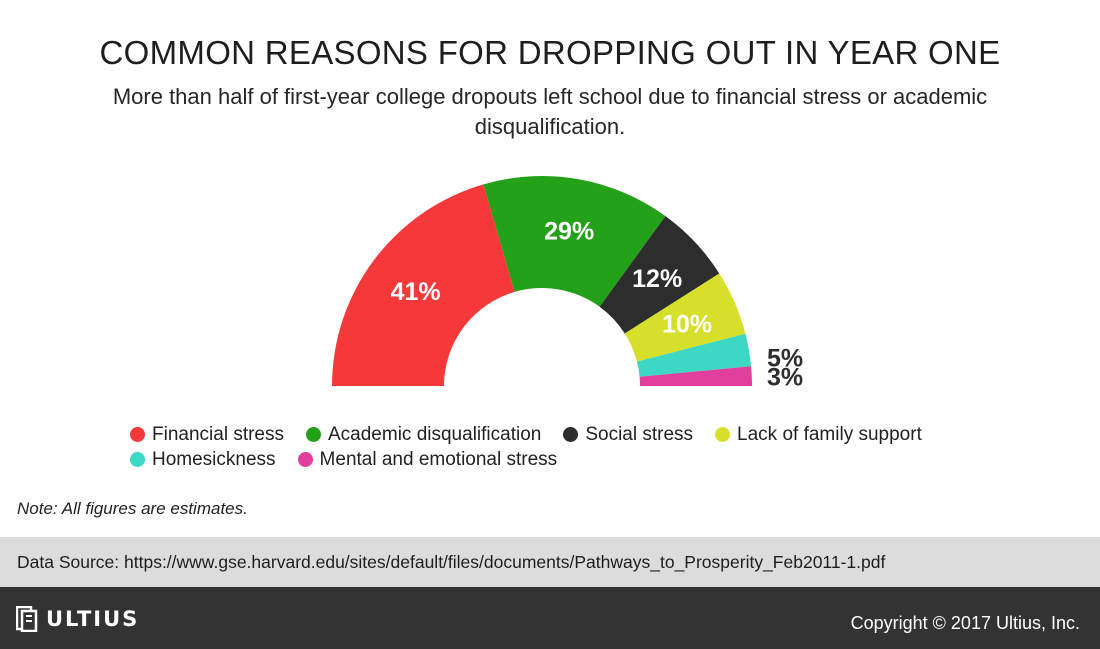  Describe the element at coordinates (785, 378) in the screenshot. I see `slice-label: 3%` at that location.